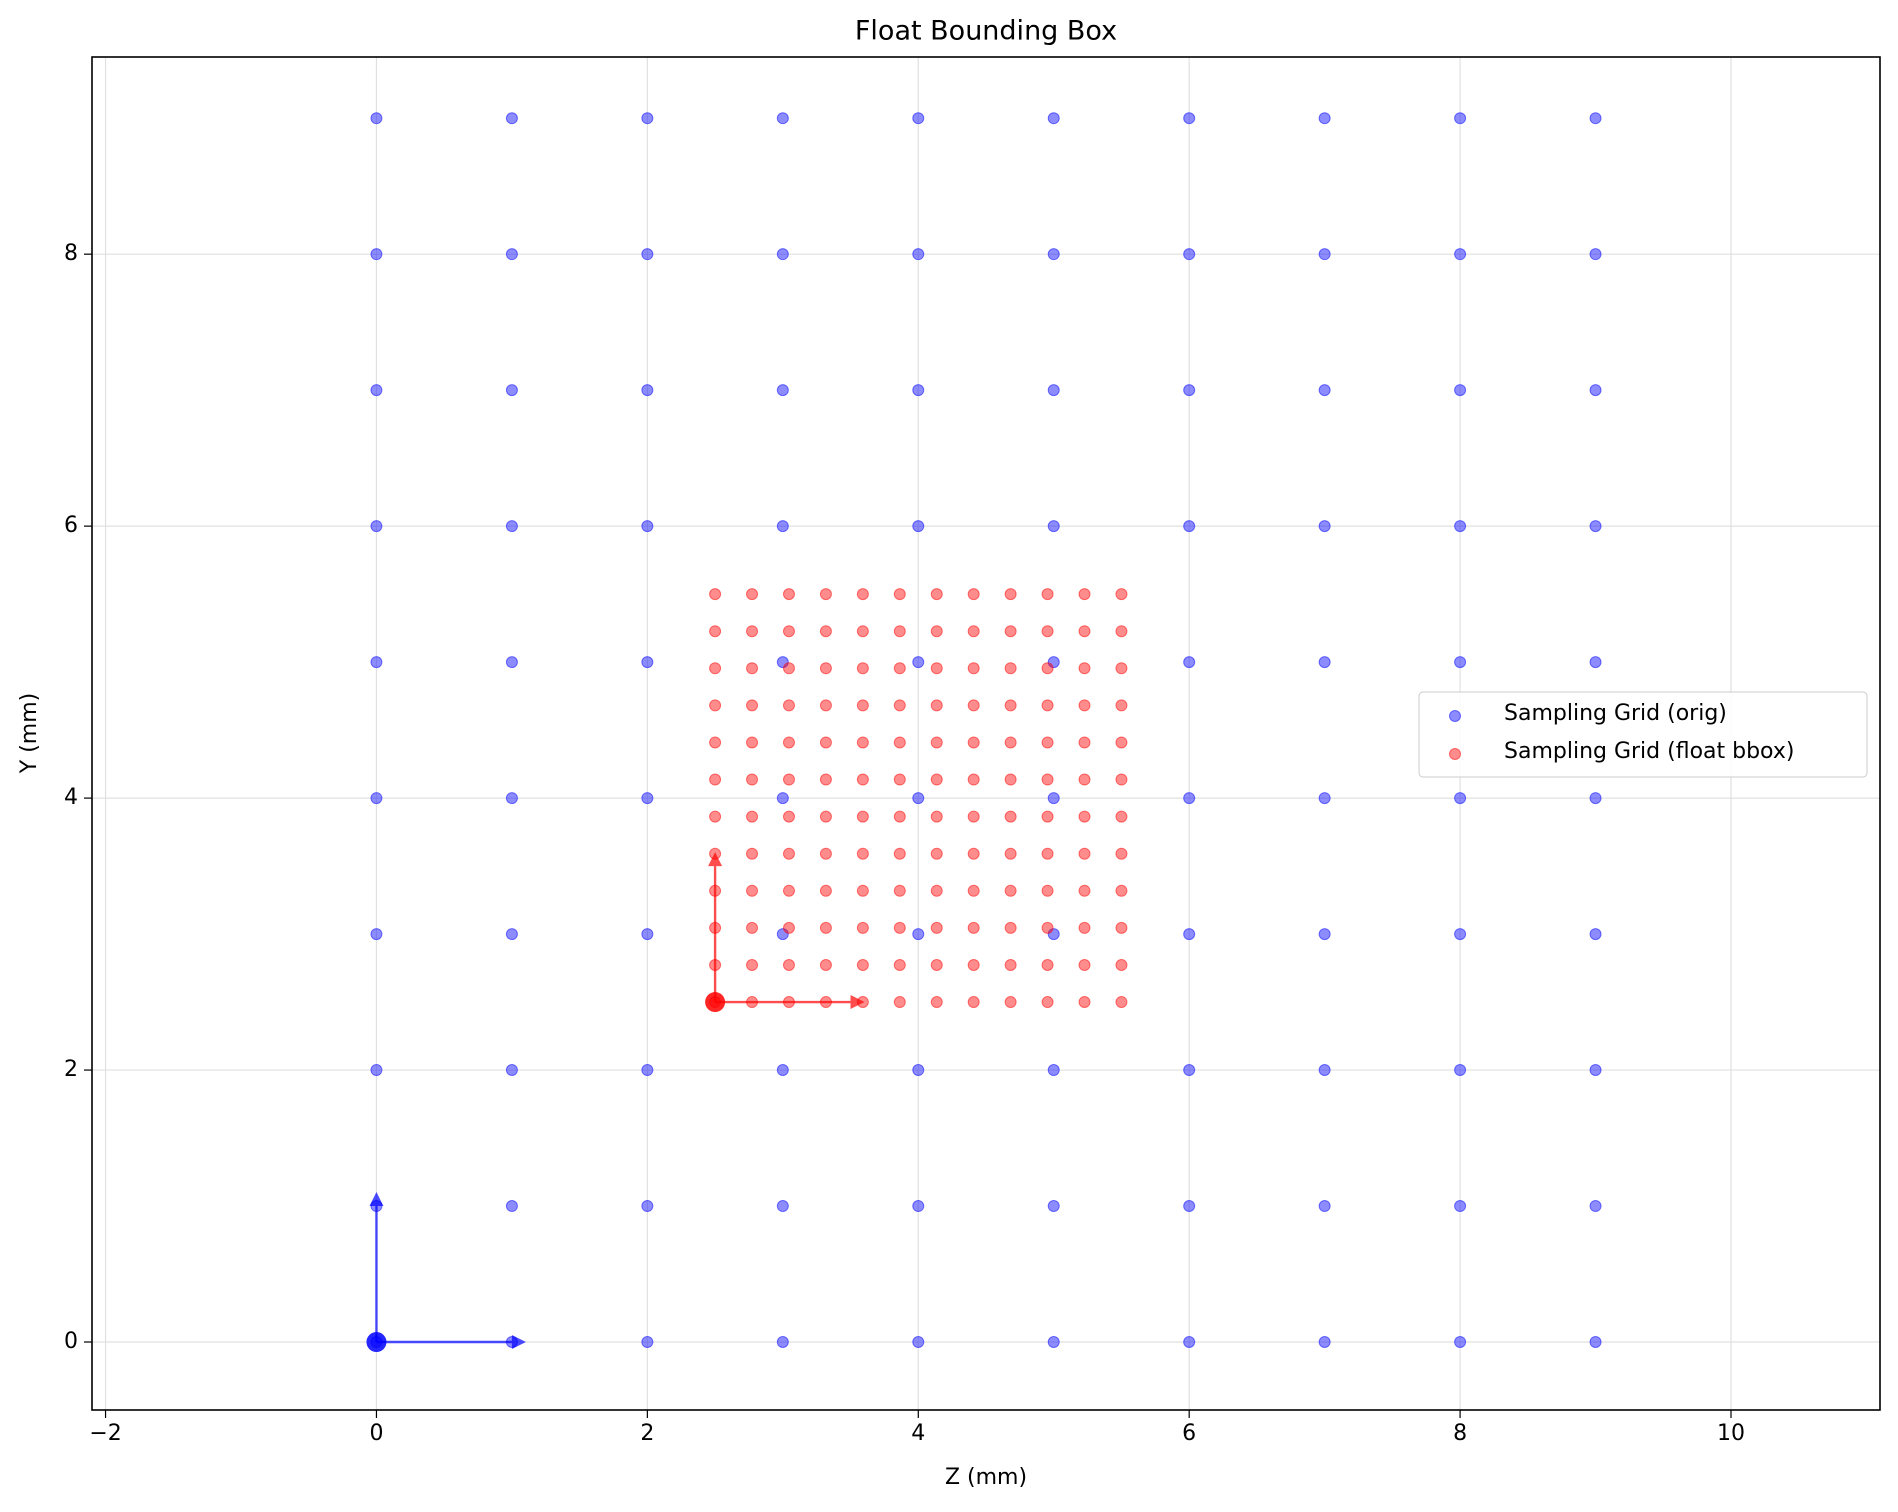 This screenshot has width=1898, height=1512. I want to click on x-tick-label: 10, so click(1731, 1433).